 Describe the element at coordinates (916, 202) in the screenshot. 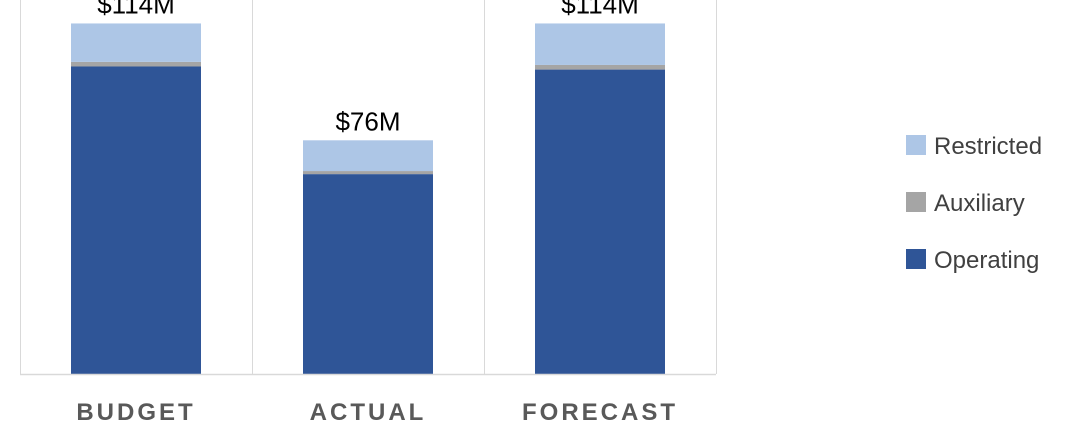

I see `legend-swatch-auxiliary` at that location.